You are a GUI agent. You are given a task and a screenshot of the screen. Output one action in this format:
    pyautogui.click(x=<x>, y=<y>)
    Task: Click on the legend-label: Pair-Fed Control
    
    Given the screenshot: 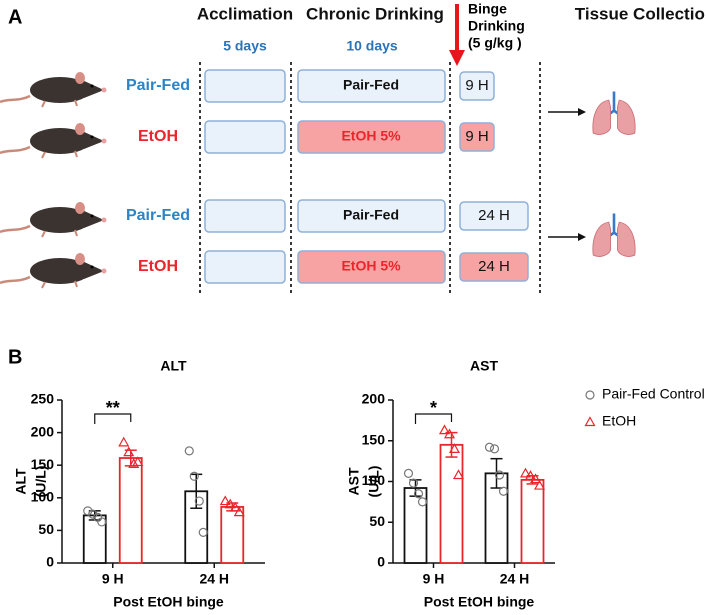 What is the action you would take?
    pyautogui.click(x=653, y=394)
    